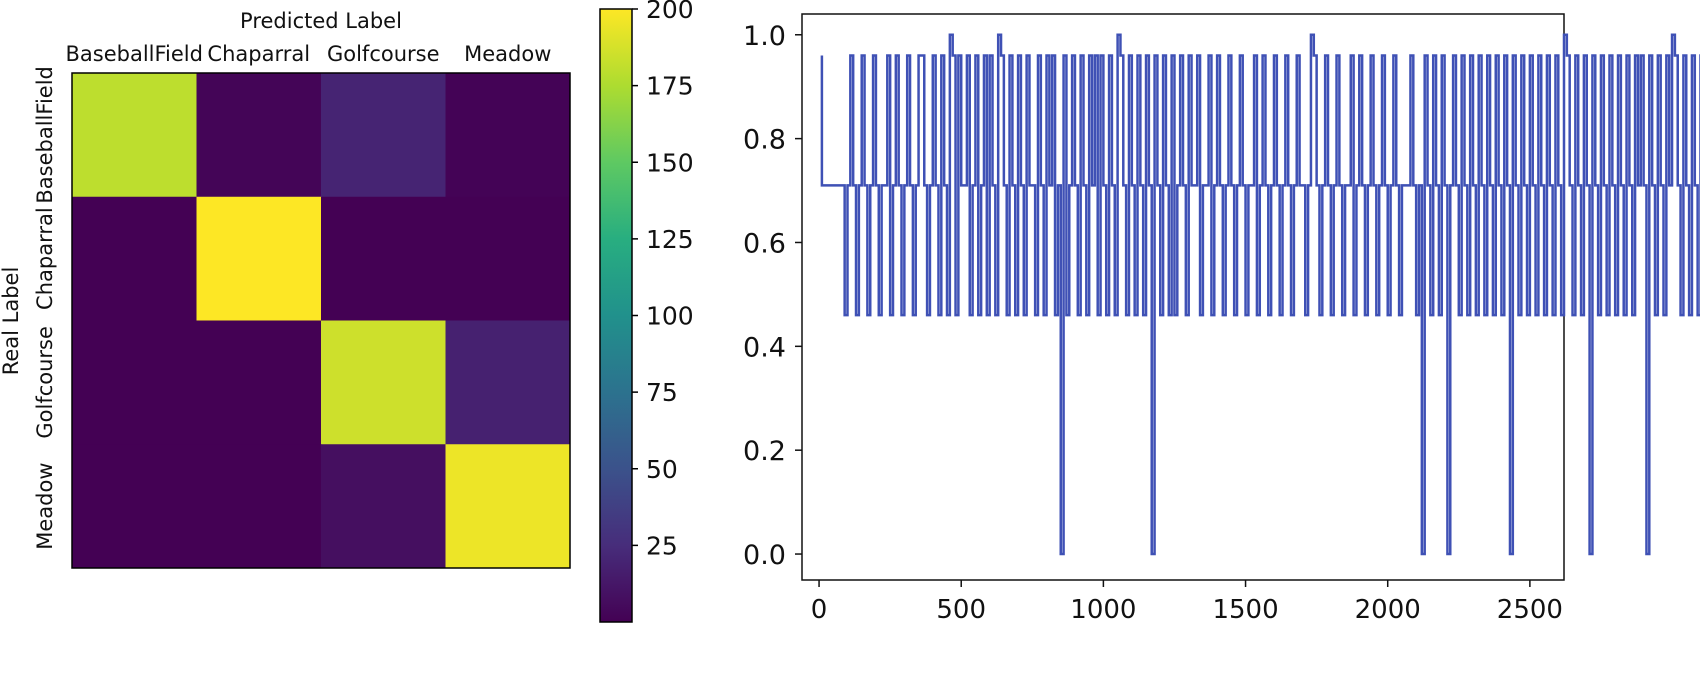 Image resolution: width=1700 pixels, height=681 pixels. I want to click on x-tick-label-2000: 2000, so click(1388, 610).